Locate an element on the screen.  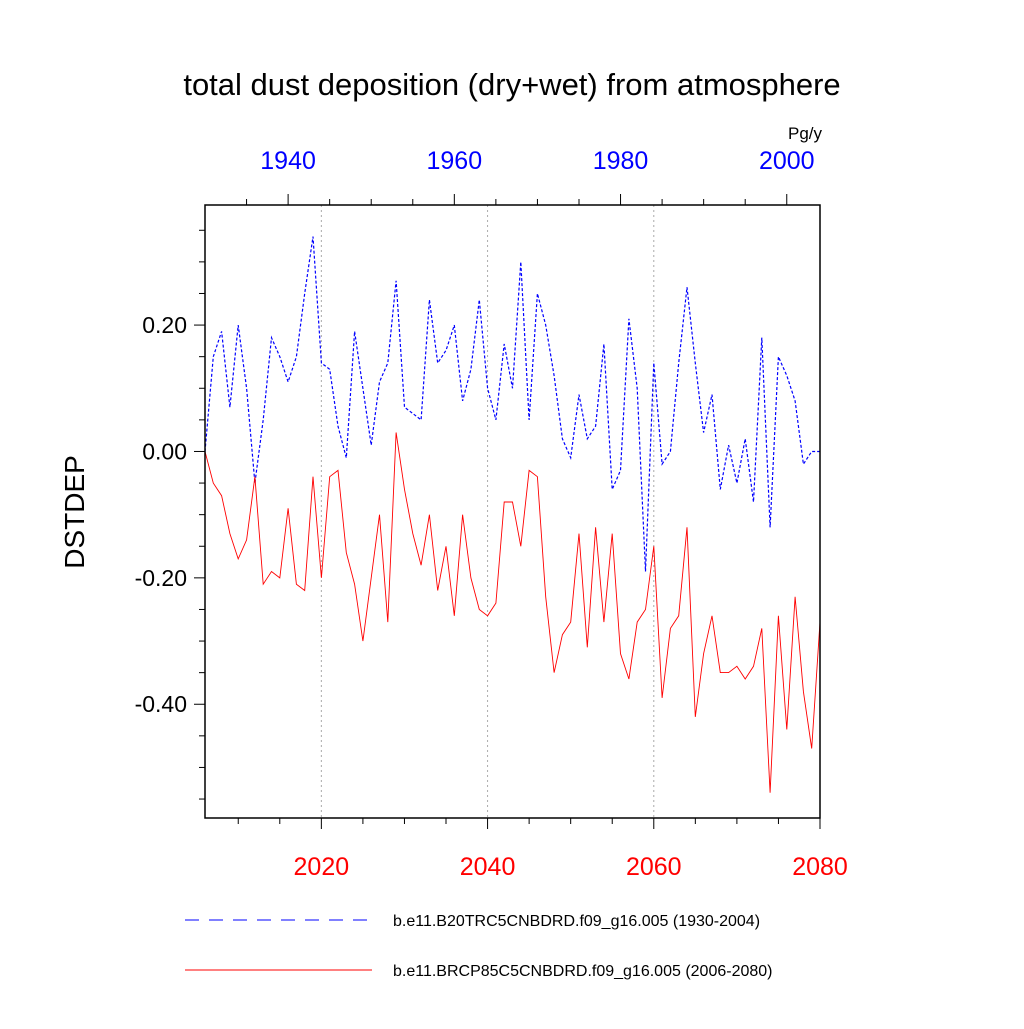
y-axis-label: DSTDEP is located at coordinates (74, 512).